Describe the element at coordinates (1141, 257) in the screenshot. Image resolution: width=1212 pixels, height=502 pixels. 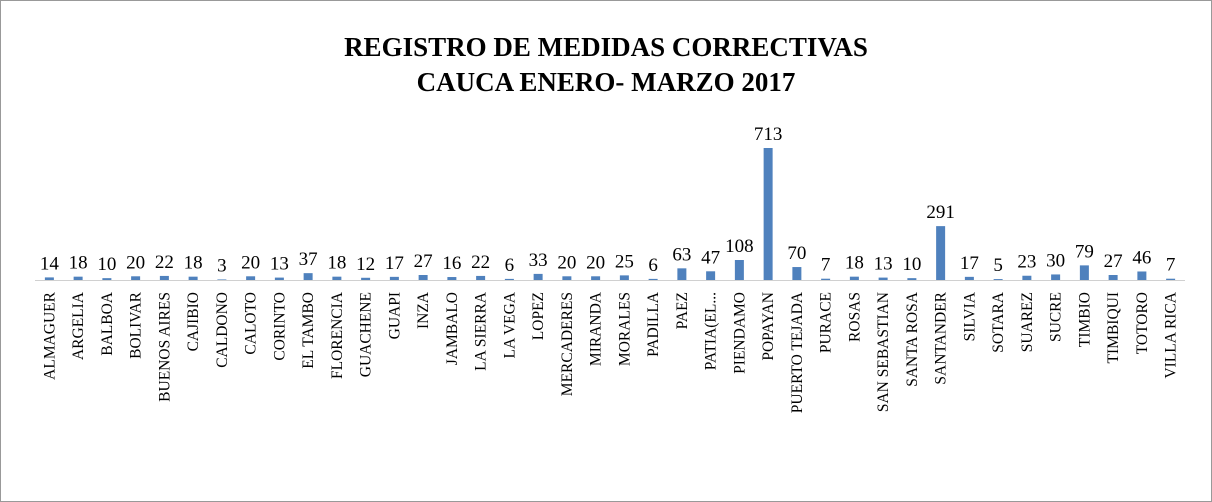
I see `data-label: 46` at that location.